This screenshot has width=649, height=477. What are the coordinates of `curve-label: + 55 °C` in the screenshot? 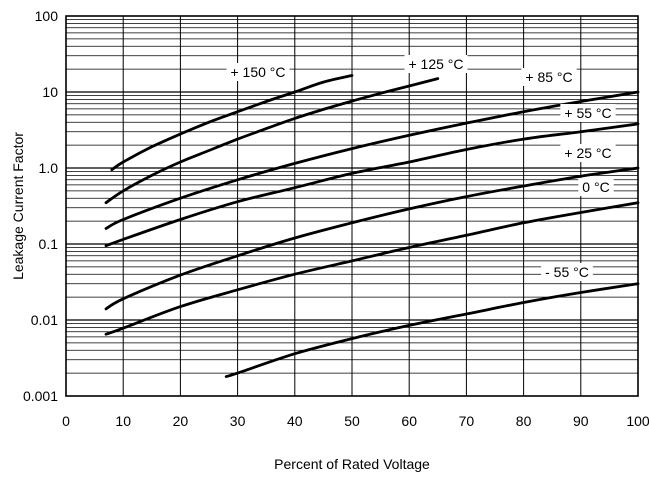 It's located at (588, 113).